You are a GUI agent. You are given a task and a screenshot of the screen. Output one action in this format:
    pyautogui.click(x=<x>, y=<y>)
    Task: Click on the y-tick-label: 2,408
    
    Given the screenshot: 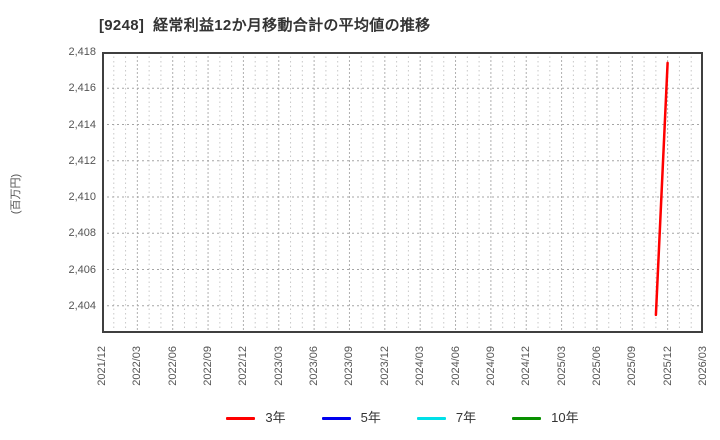 What is the action you would take?
    pyautogui.click(x=82, y=233)
    